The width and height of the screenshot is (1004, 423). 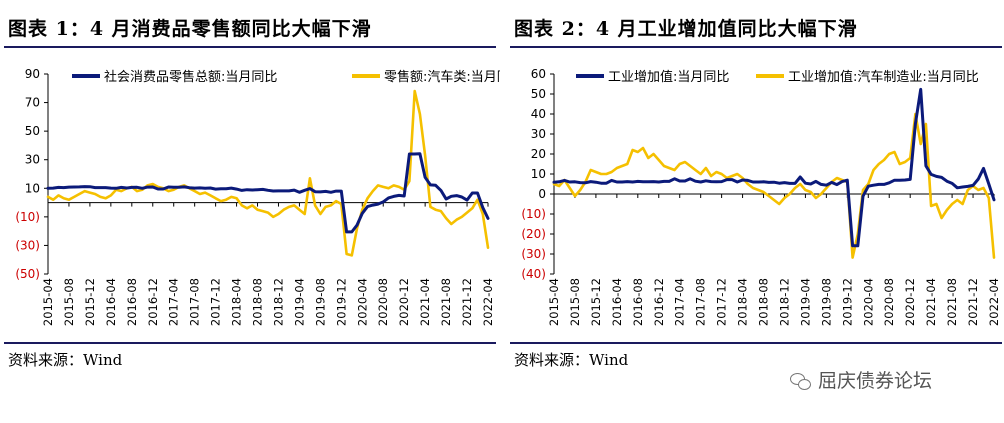 What do you see at coordinates (542, 194) in the screenshot?
I see `y-tick-label: 0` at bounding box center [542, 194].